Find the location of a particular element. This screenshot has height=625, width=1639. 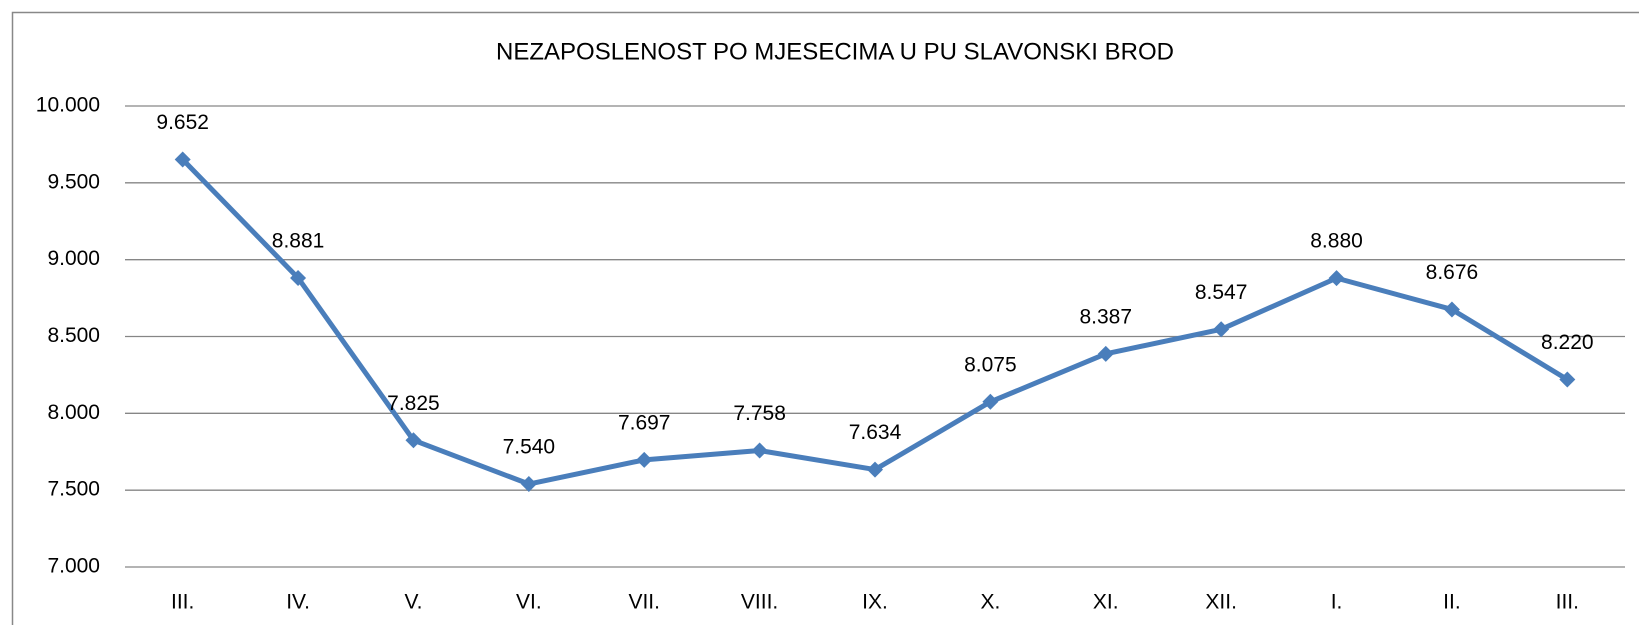

x-tick-label: XII. is located at coordinates (1221, 602).